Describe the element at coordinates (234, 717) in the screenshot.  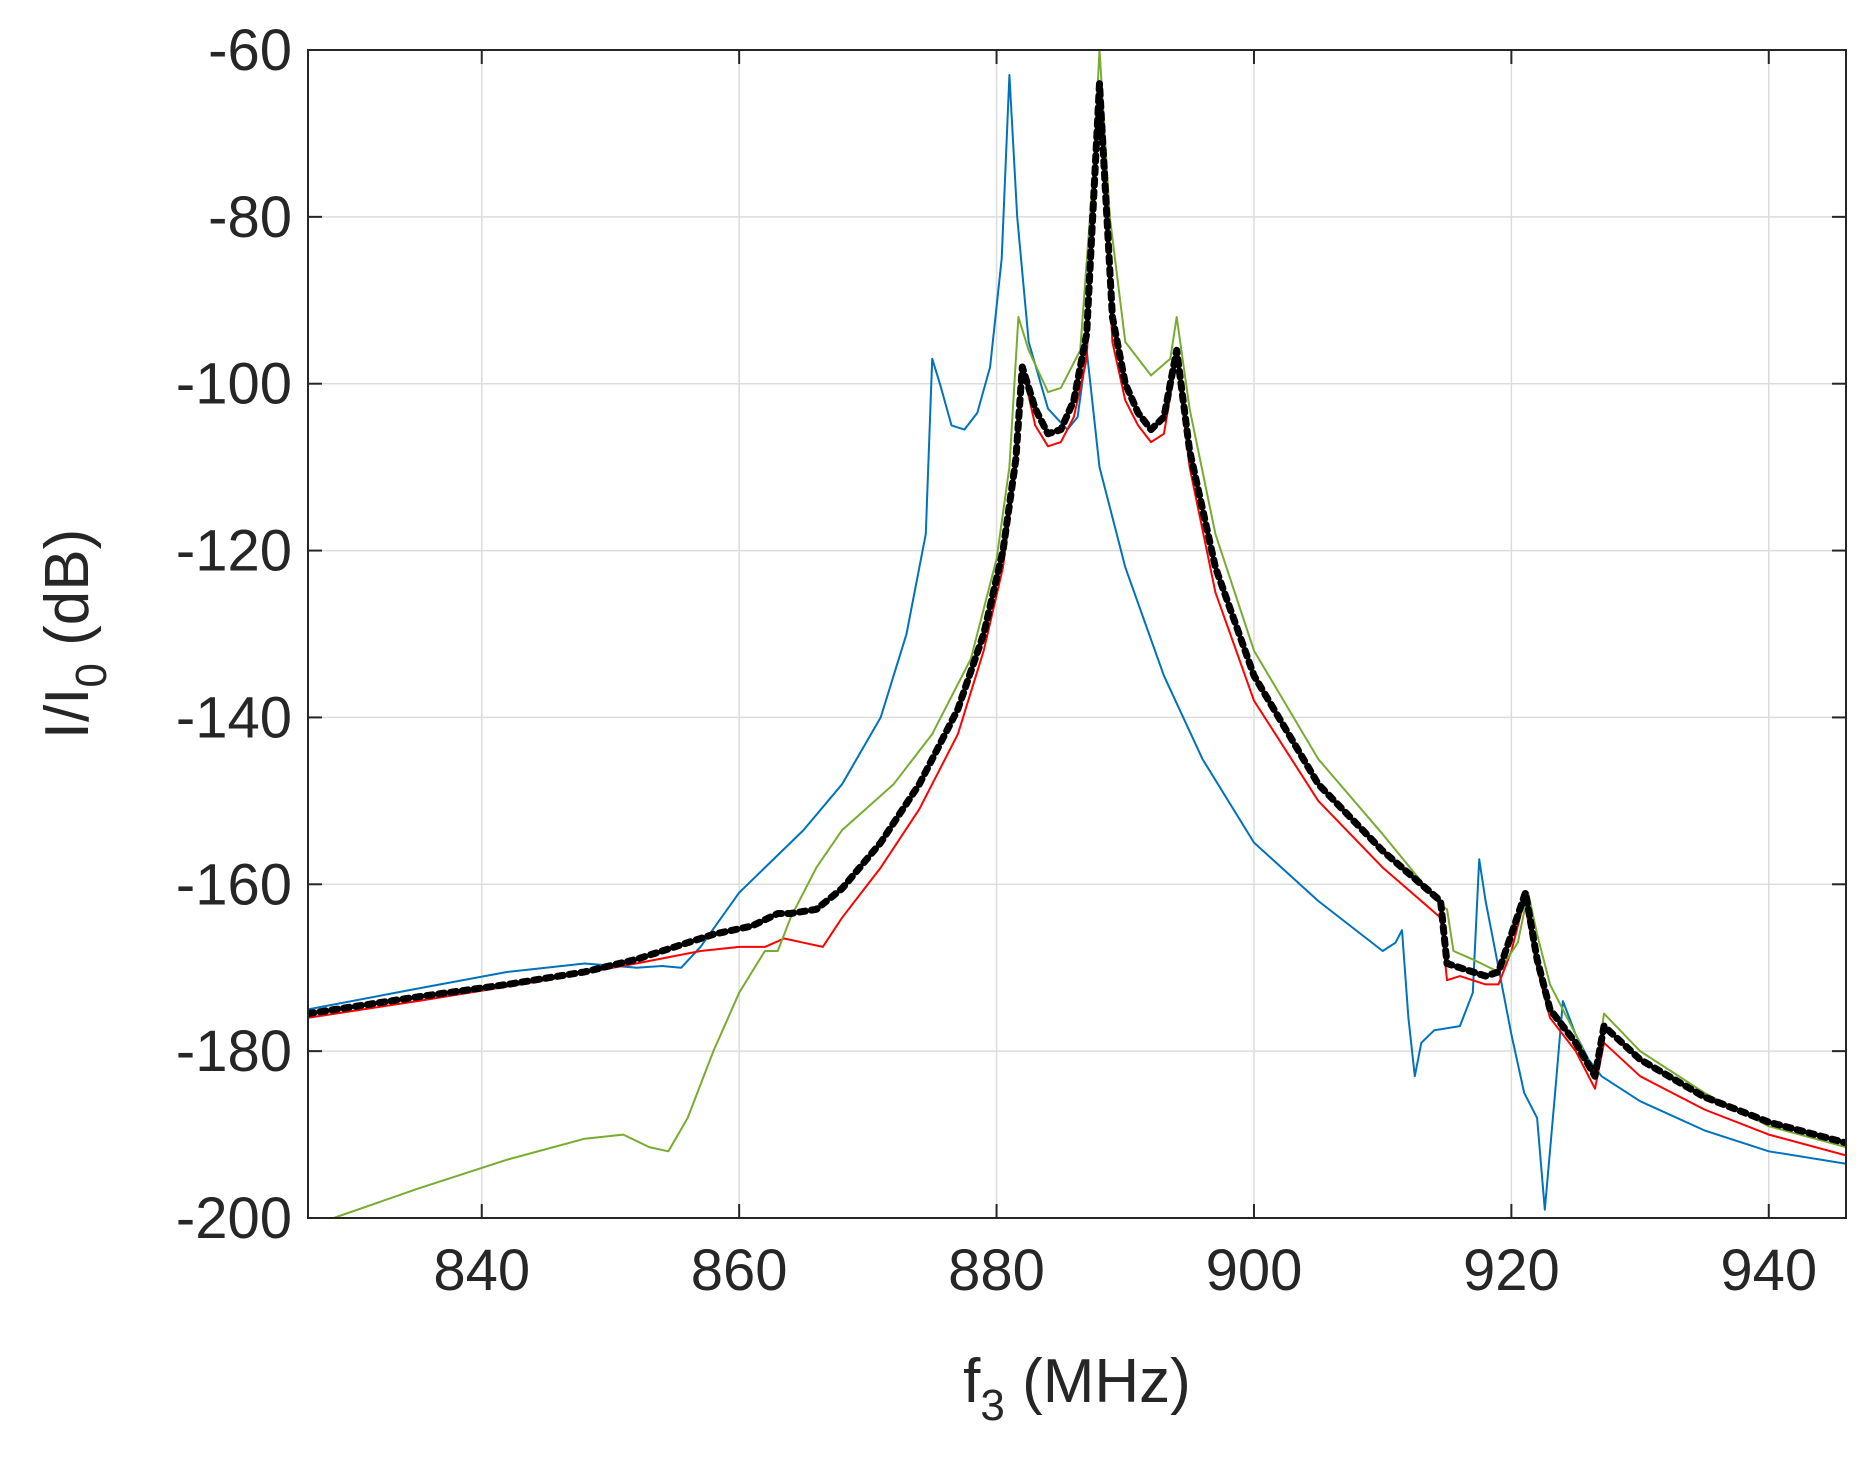
I see `y-tick-label: -140` at that location.